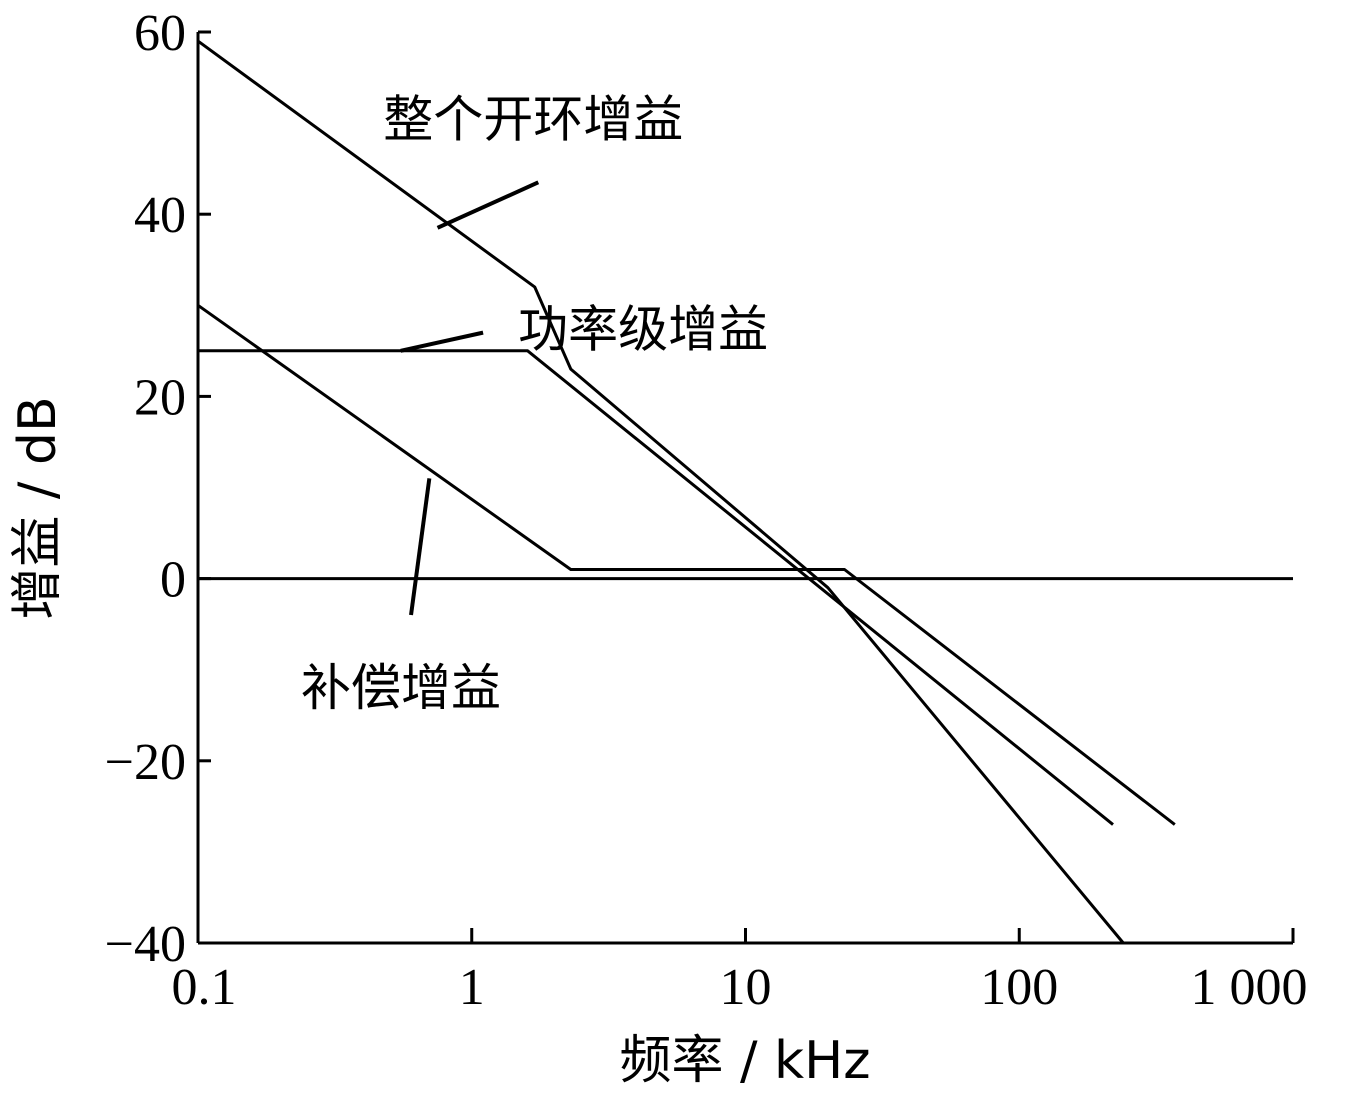 This screenshot has height=1099, width=1369. What do you see at coordinates (173, 580) in the screenshot?
I see `y-tick-label: 0` at bounding box center [173, 580].